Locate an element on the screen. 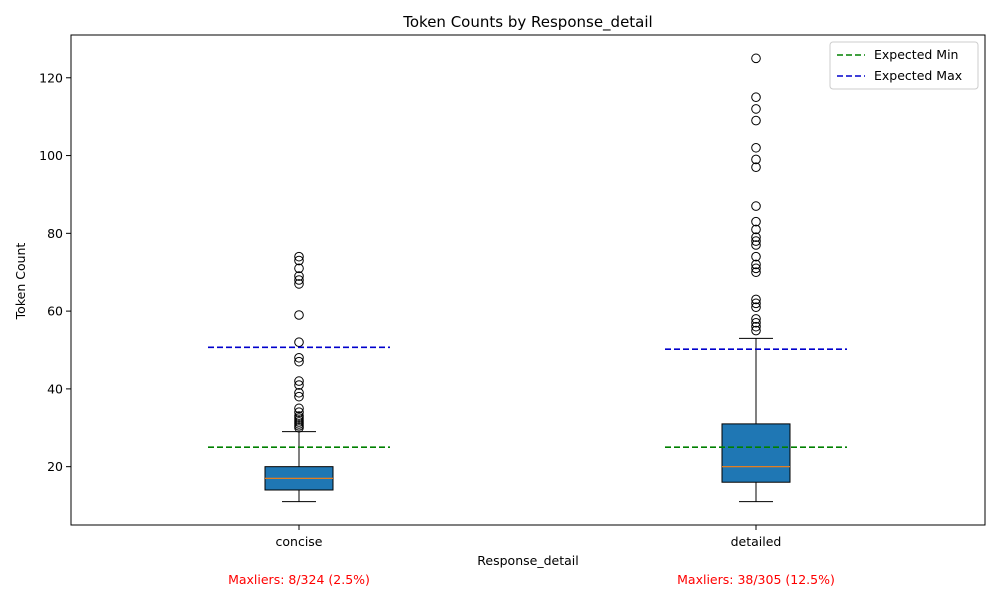  y-tick-label-40: 40 is located at coordinates (55, 388).